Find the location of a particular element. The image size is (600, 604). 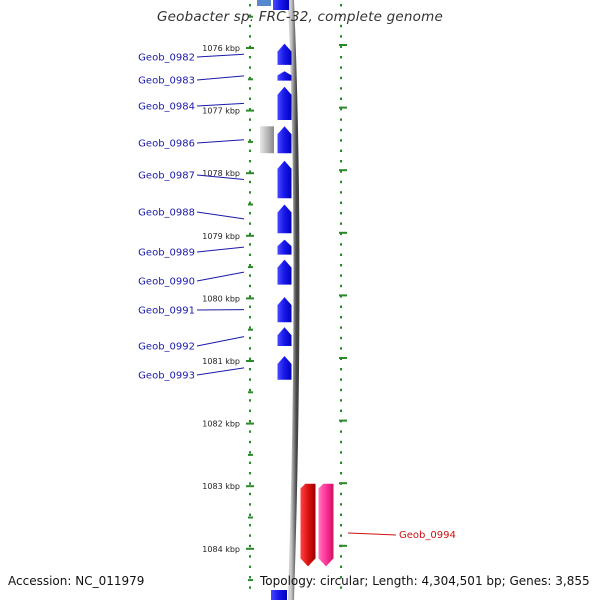

gene-label-Geob_0989: Geob_0989 is located at coordinates (166, 253).